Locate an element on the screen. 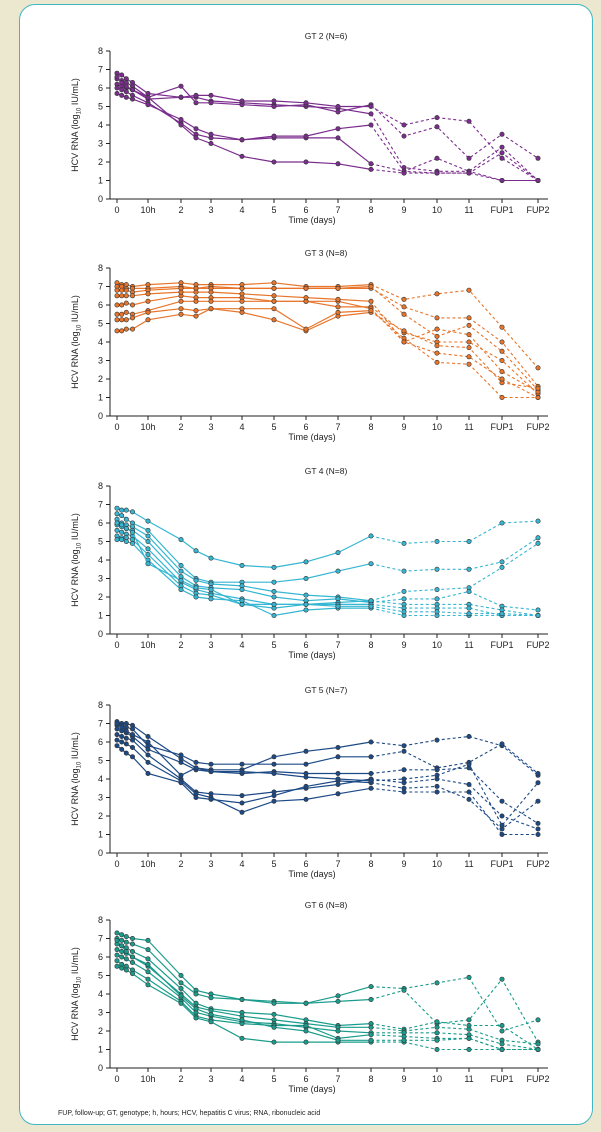 This screenshot has width=601, height=1132. x-tick-label: 10 is located at coordinates (437, 864).